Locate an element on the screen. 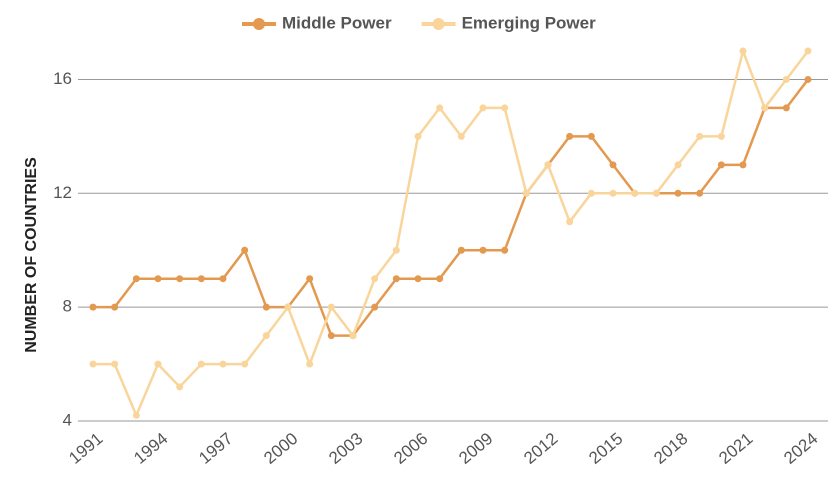  y-tick-label: 8 is located at coordinates (67, 306).